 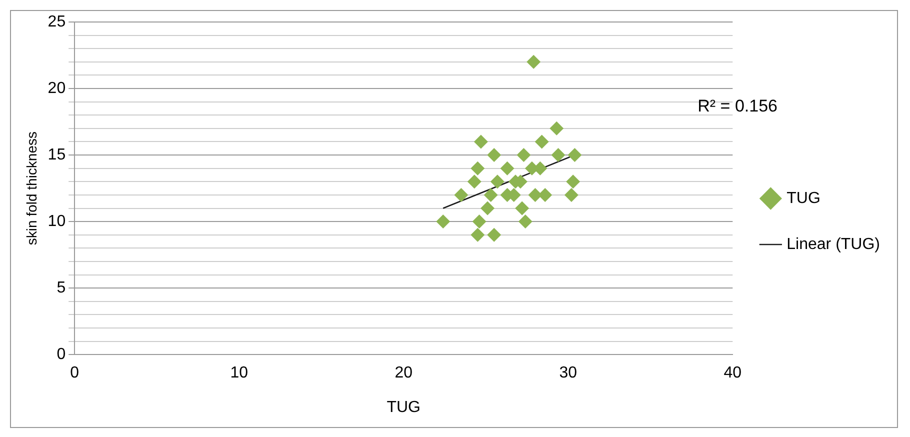 What do you see at coordinates (833, 244) in the screenshot?
I see `legend-label: Linear (TUG)` at bounding box center [833, 244].